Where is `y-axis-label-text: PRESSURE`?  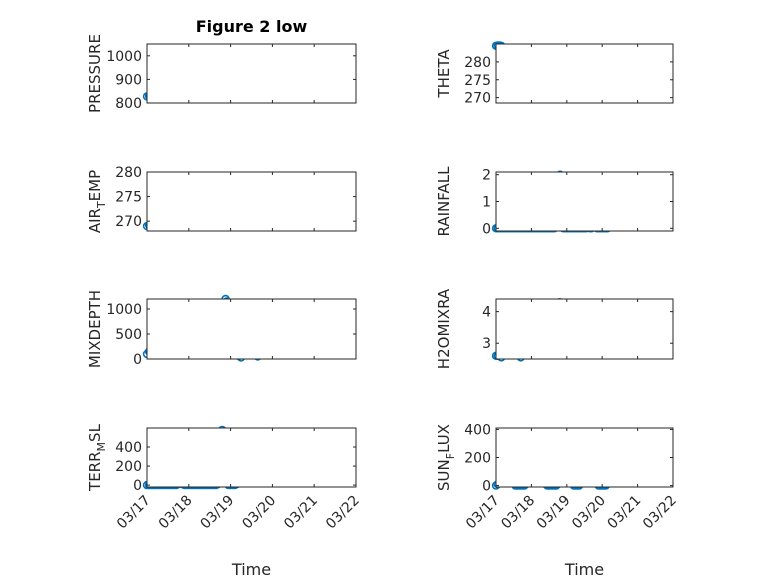 y-axis-label-text: PRESSURE is located at coordinates (95, 73).